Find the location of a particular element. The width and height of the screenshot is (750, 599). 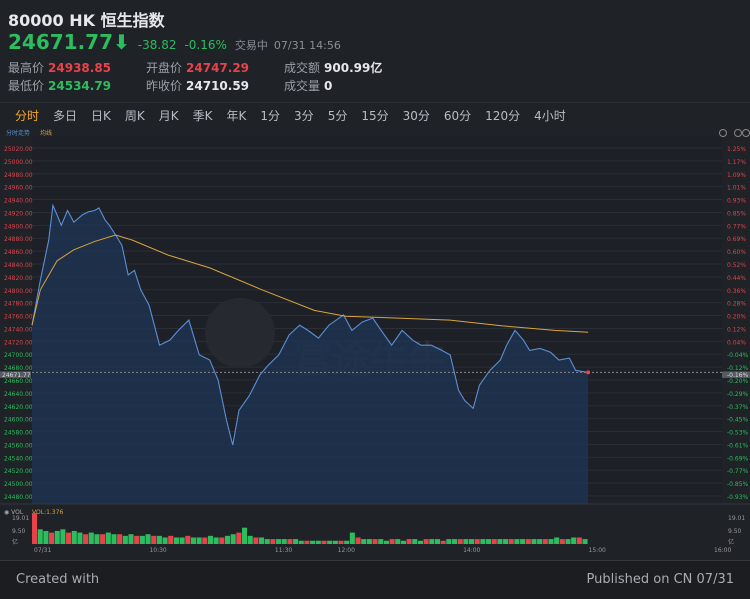

last-point is located at coordinates (588, 372).